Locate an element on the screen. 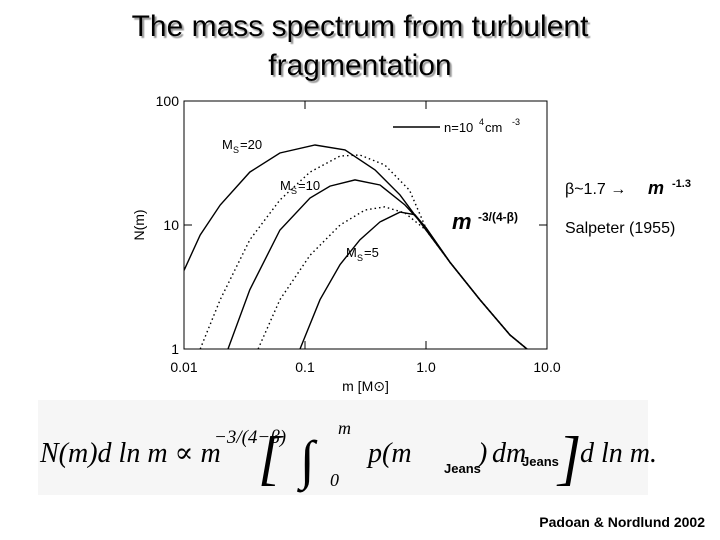  eq-paren: ) is located at coordinates (481, 453).